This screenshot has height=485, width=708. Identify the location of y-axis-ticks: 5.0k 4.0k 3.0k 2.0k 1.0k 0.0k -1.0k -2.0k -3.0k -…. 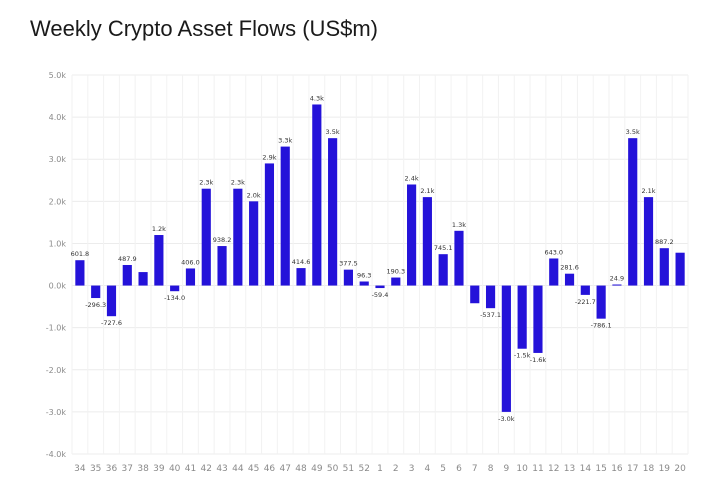
(56, 265).